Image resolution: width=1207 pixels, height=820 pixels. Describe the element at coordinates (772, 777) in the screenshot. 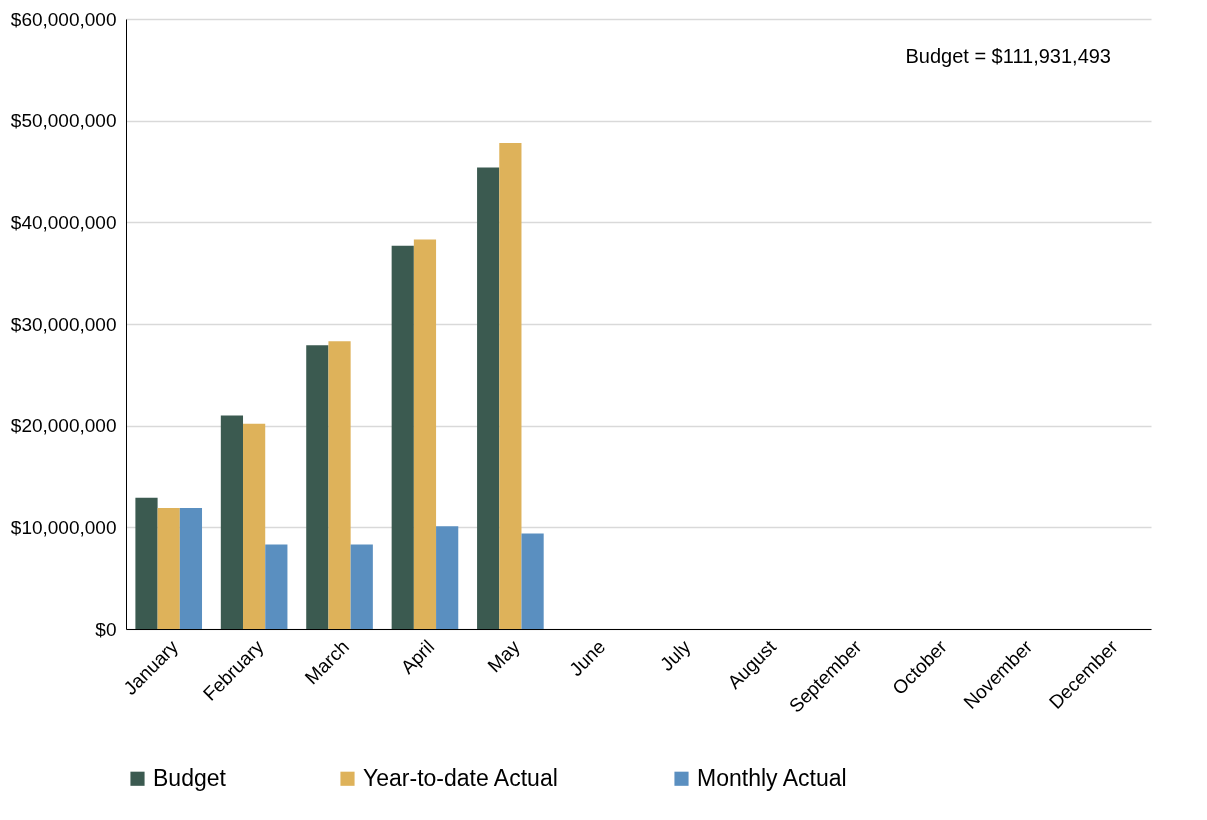

I see `legend-label: Monthly Actual` at that location.